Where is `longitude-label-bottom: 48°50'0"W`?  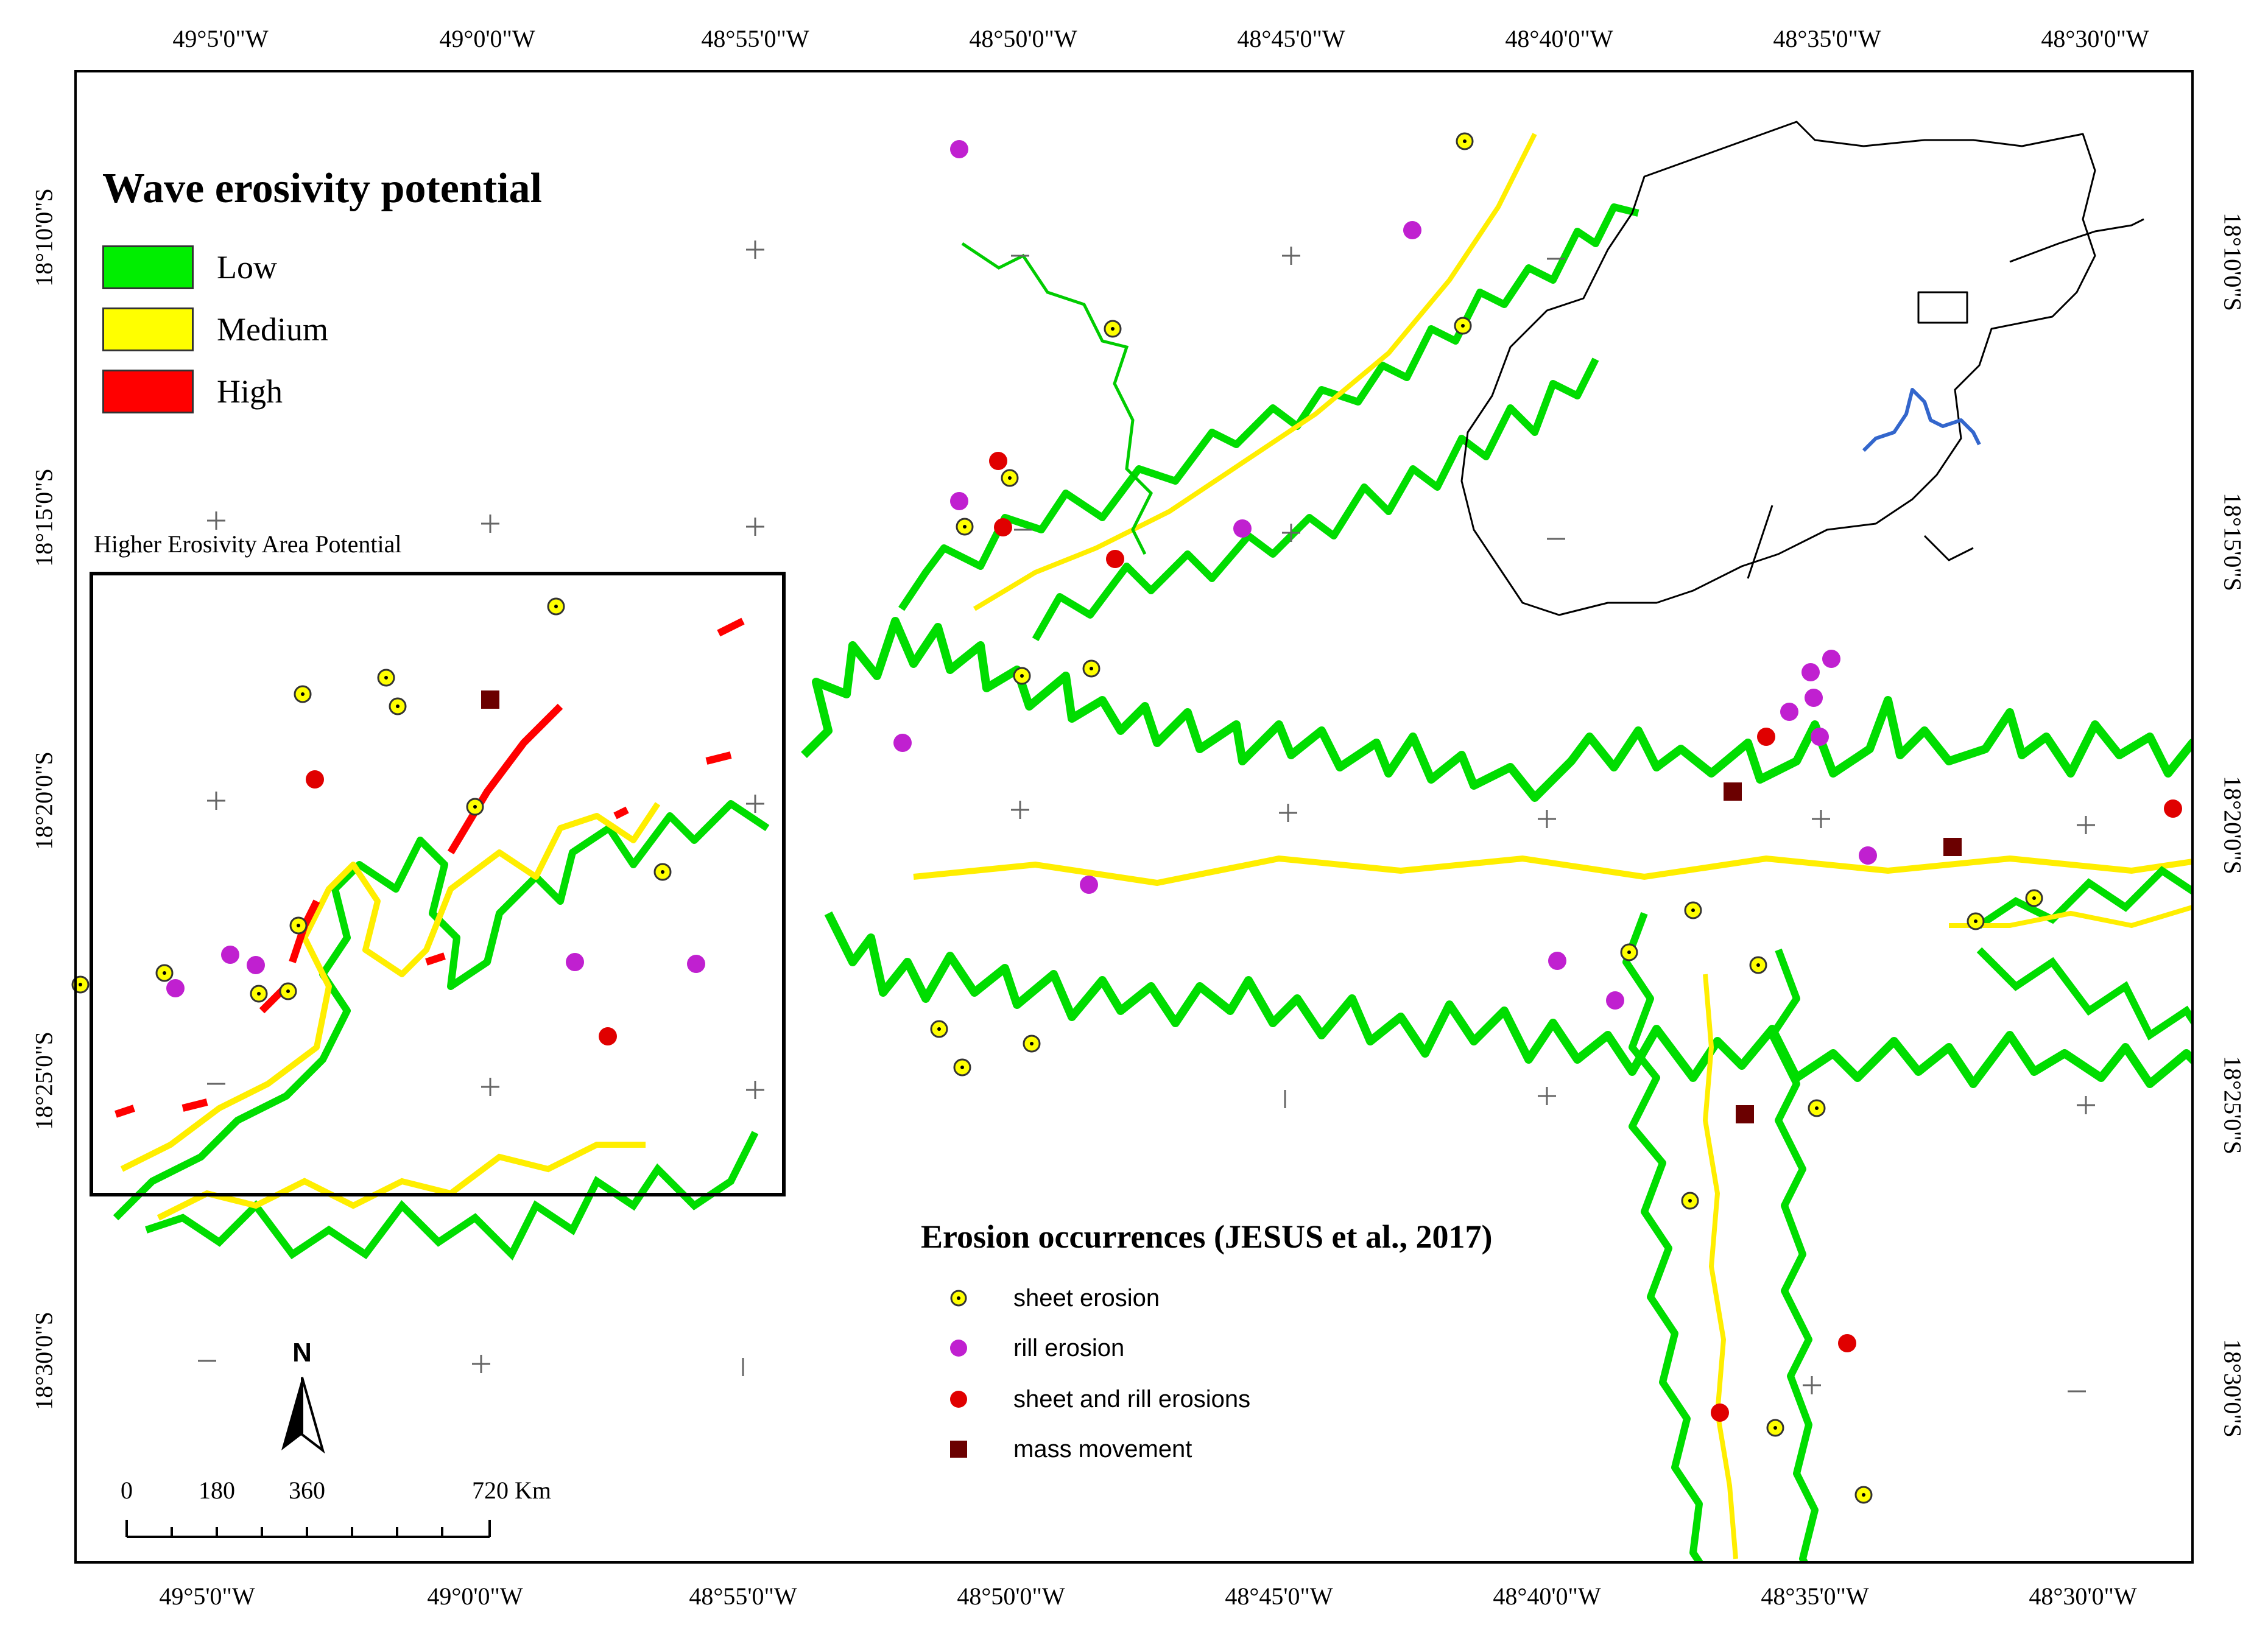
longitude-label-bottom: 48°50'0"W is located at coordinates (1011, 1597).